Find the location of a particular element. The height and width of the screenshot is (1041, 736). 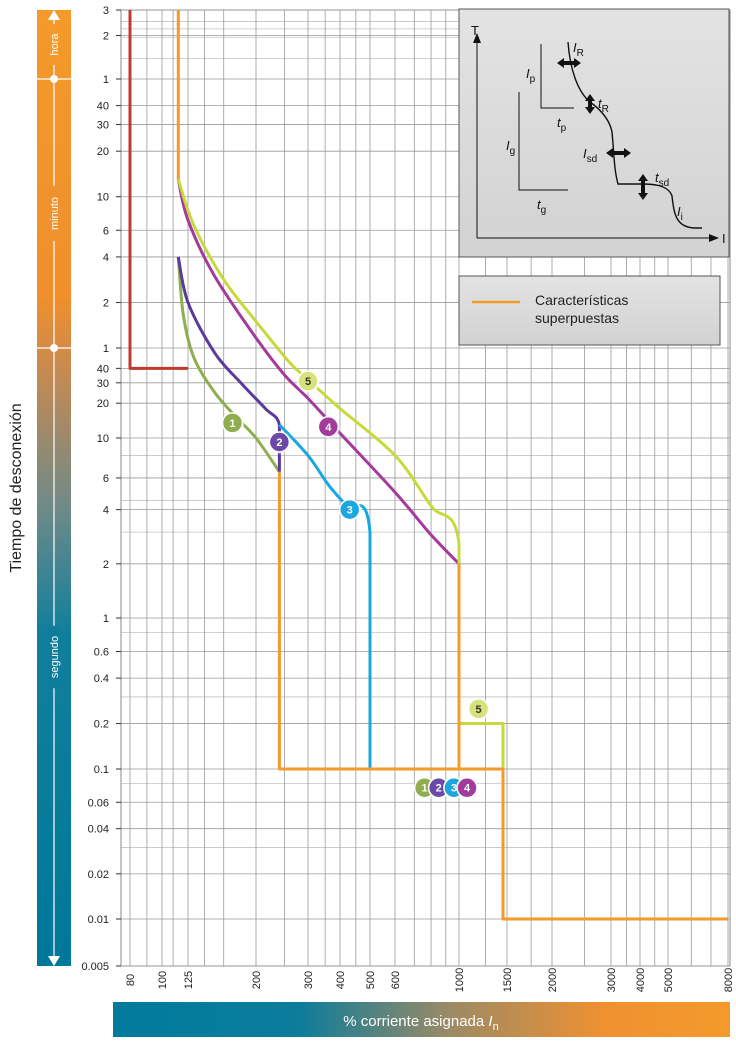

inset-diagram: T I IR Ip tR tp Ig Isd tsd tg Ii is located at coordinates (594, 133).